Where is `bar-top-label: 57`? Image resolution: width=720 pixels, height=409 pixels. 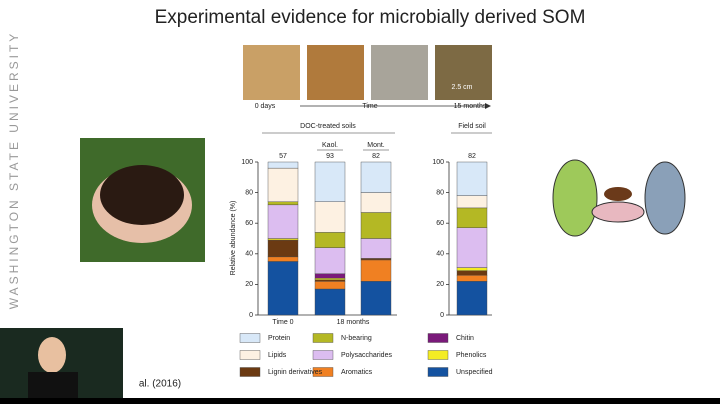 bar-top-label: 57 is located at coordinates (283, 156).